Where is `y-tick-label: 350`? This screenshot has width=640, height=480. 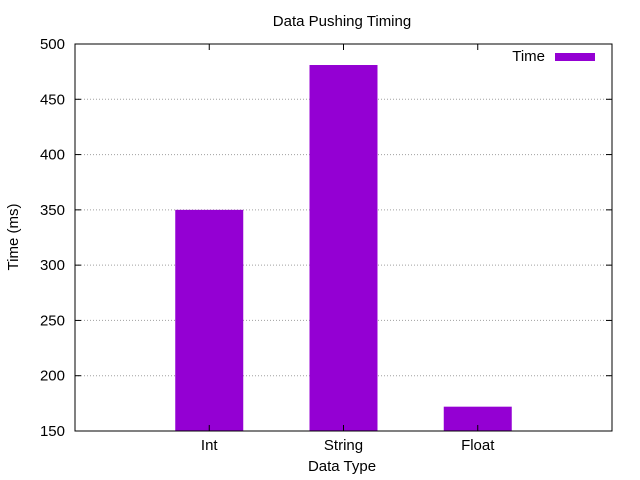 y-tick-label: 350 is located at coordinates (52, 210).